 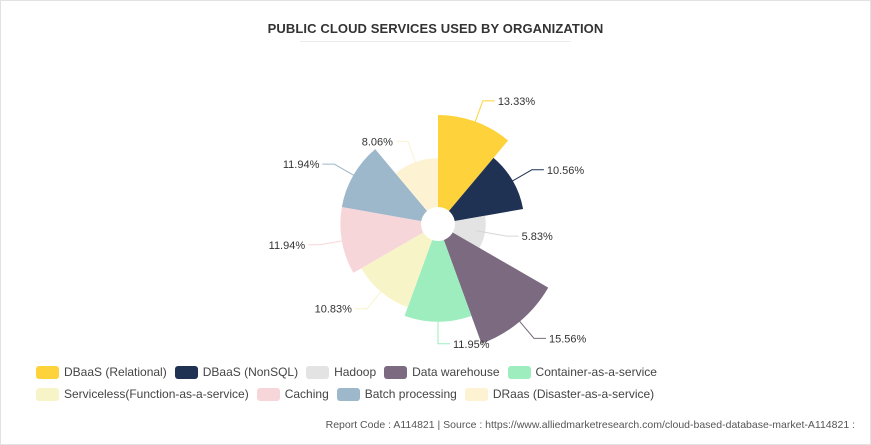 I want to click on legend-item-batch-processing: Batch processing, so click(x=396, y=394).